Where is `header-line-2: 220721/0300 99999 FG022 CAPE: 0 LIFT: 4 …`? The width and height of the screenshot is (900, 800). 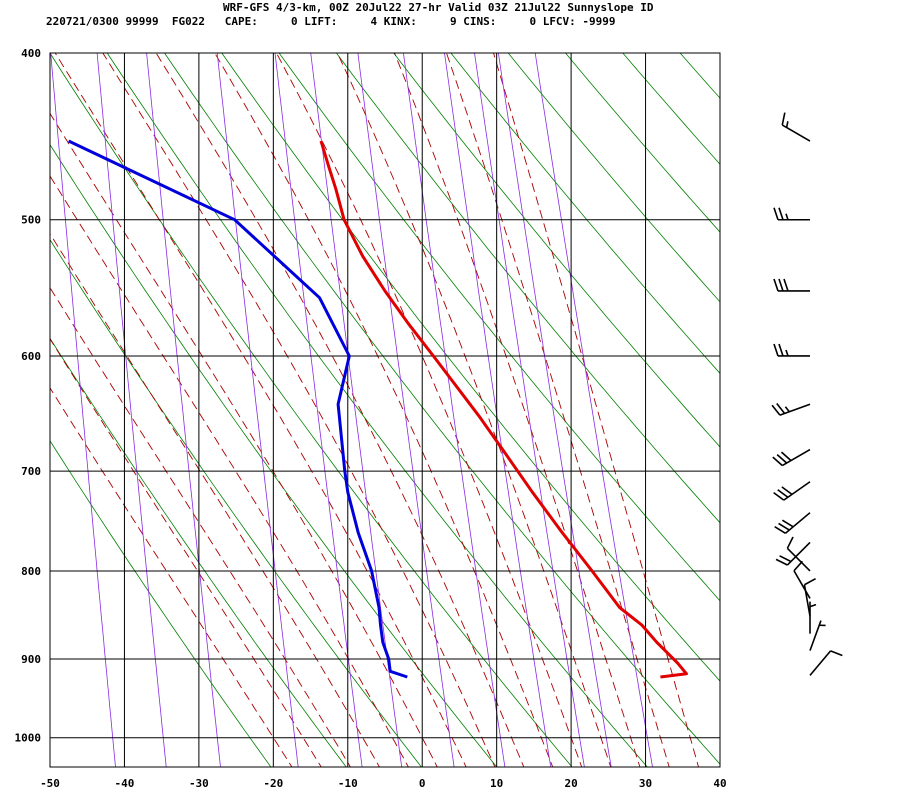 header-line-2: 220721/0300 99999 FG022 CAPE: 0 LIFT: 4 … is located at coordinates (331, 21).